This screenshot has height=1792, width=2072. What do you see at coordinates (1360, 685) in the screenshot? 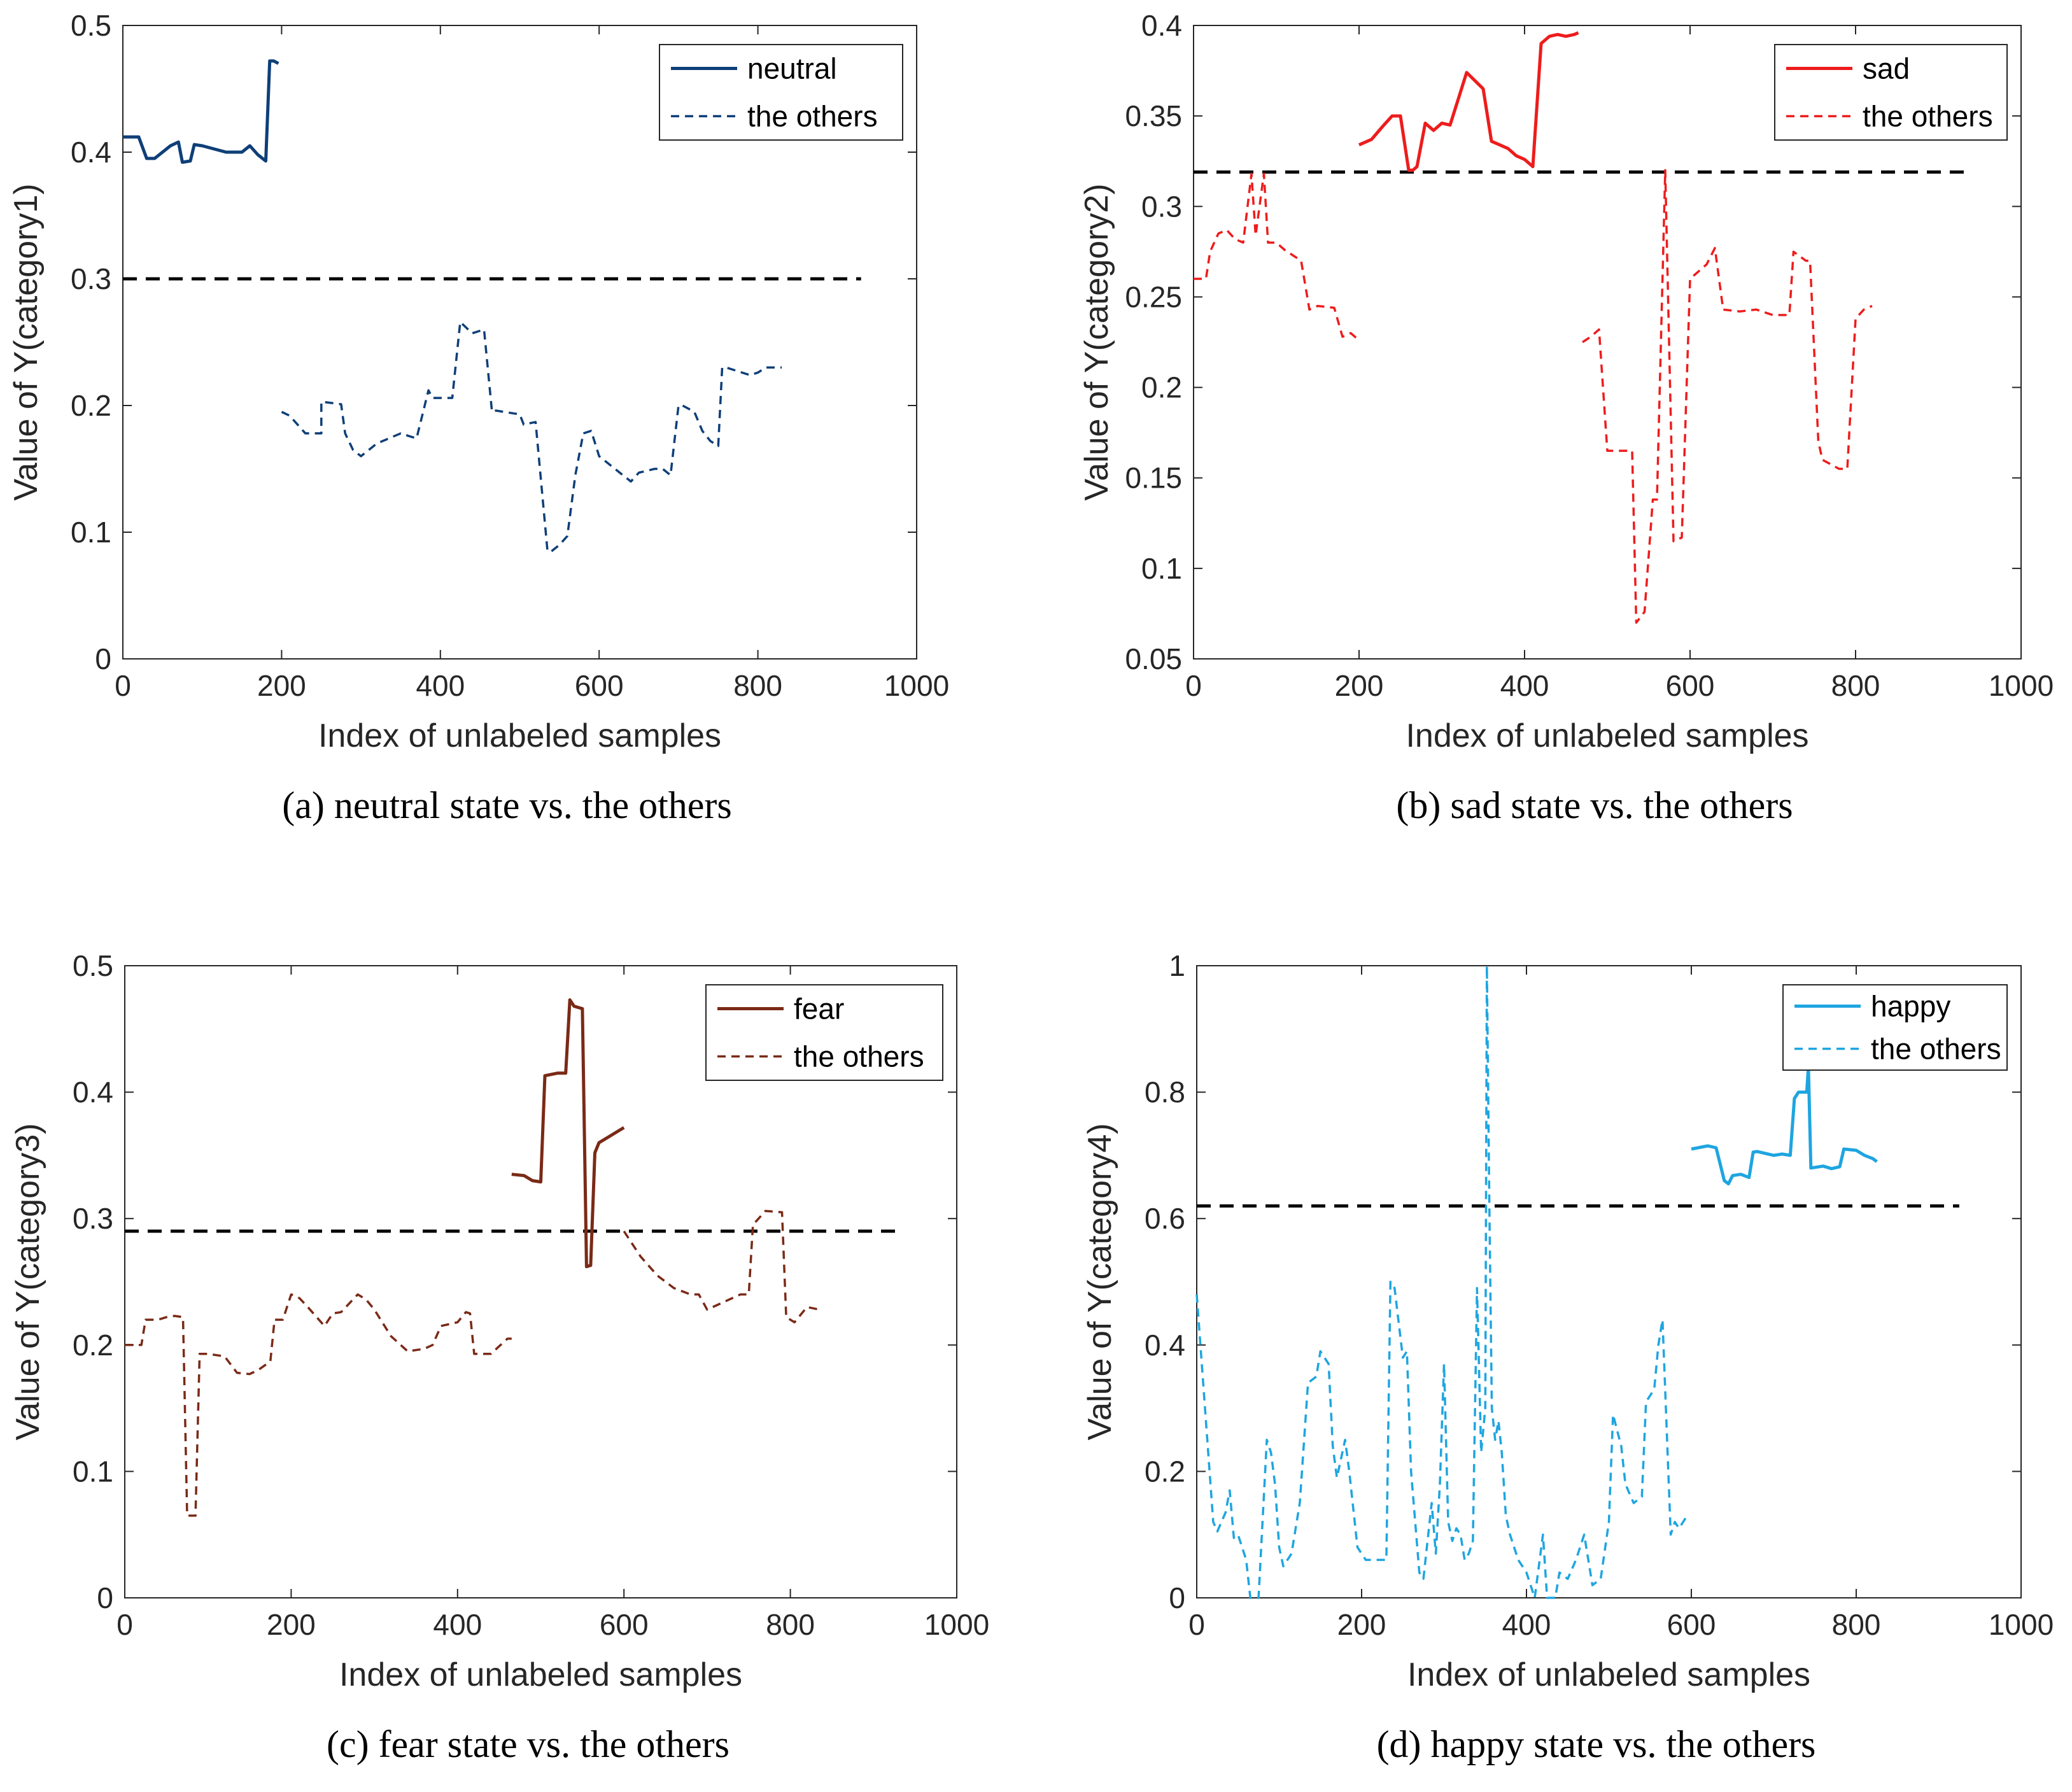
I see `panel-b-xtick-label: 200` at bounding box center [1360, 685].